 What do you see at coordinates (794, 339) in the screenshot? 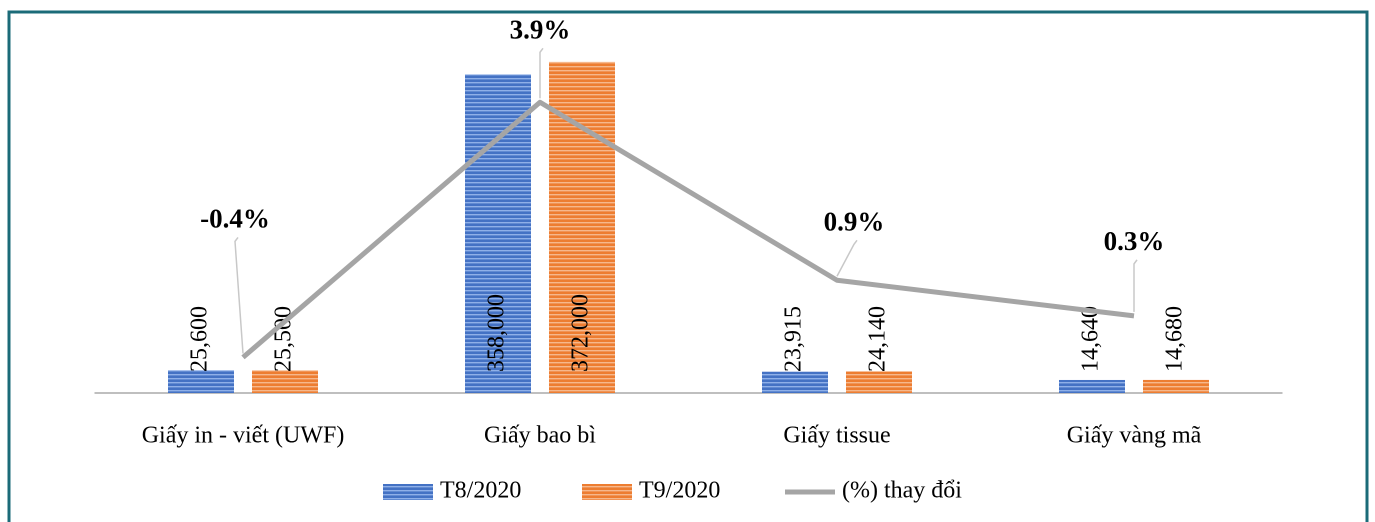
I see `bar-value-label: 23,915` at bounding box center [794, 339].